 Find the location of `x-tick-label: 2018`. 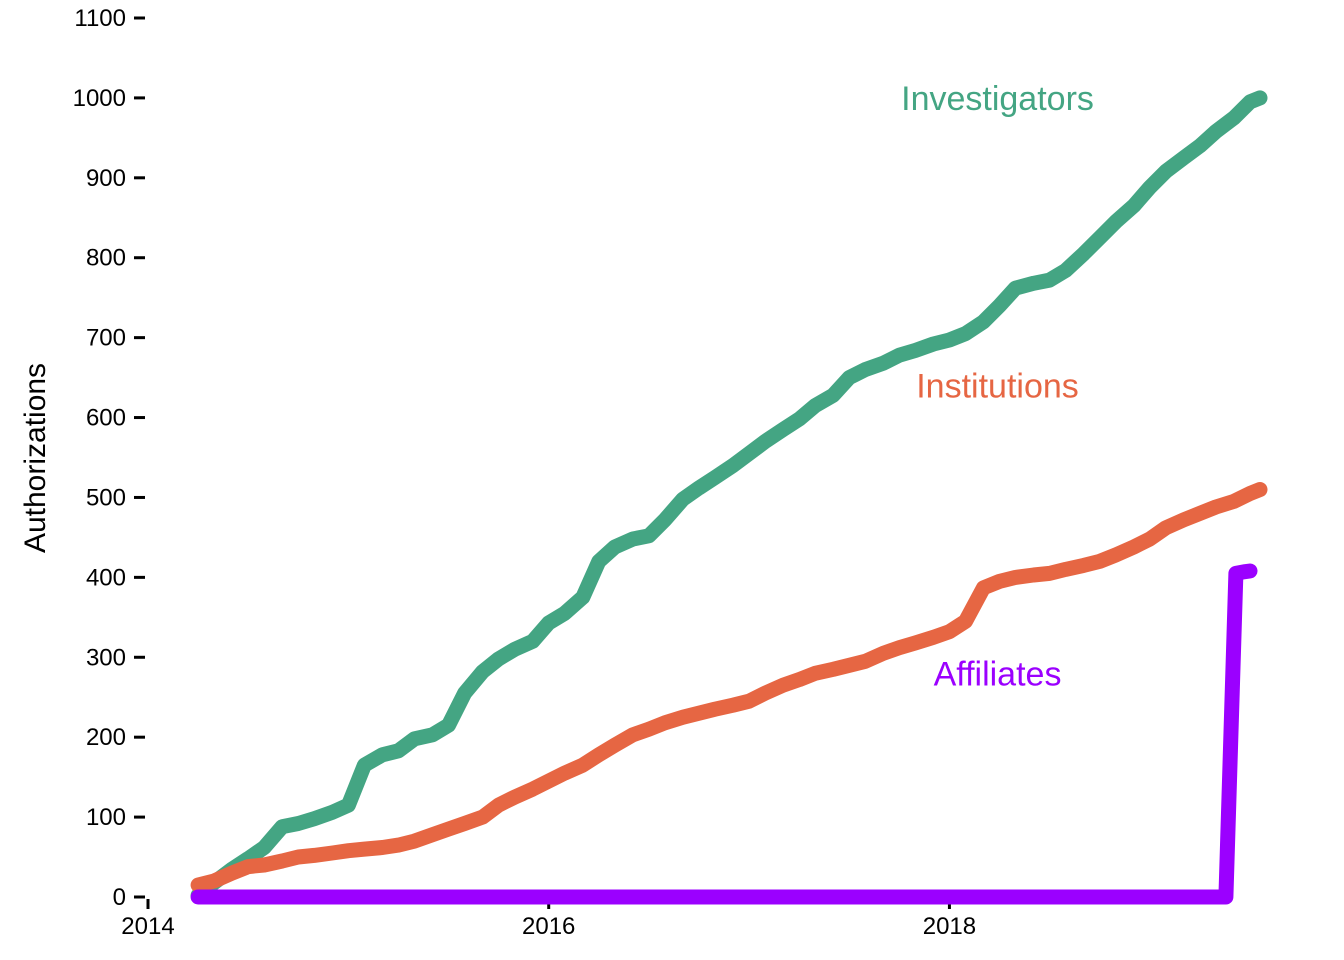

x-tick-label: 2018 is located at coordinates (949, 926).